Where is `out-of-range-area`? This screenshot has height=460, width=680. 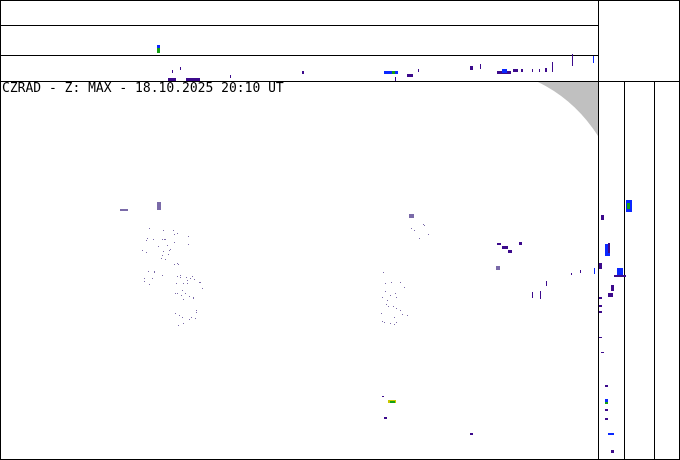 out-of-range-area is located at coordinates (568, 109).